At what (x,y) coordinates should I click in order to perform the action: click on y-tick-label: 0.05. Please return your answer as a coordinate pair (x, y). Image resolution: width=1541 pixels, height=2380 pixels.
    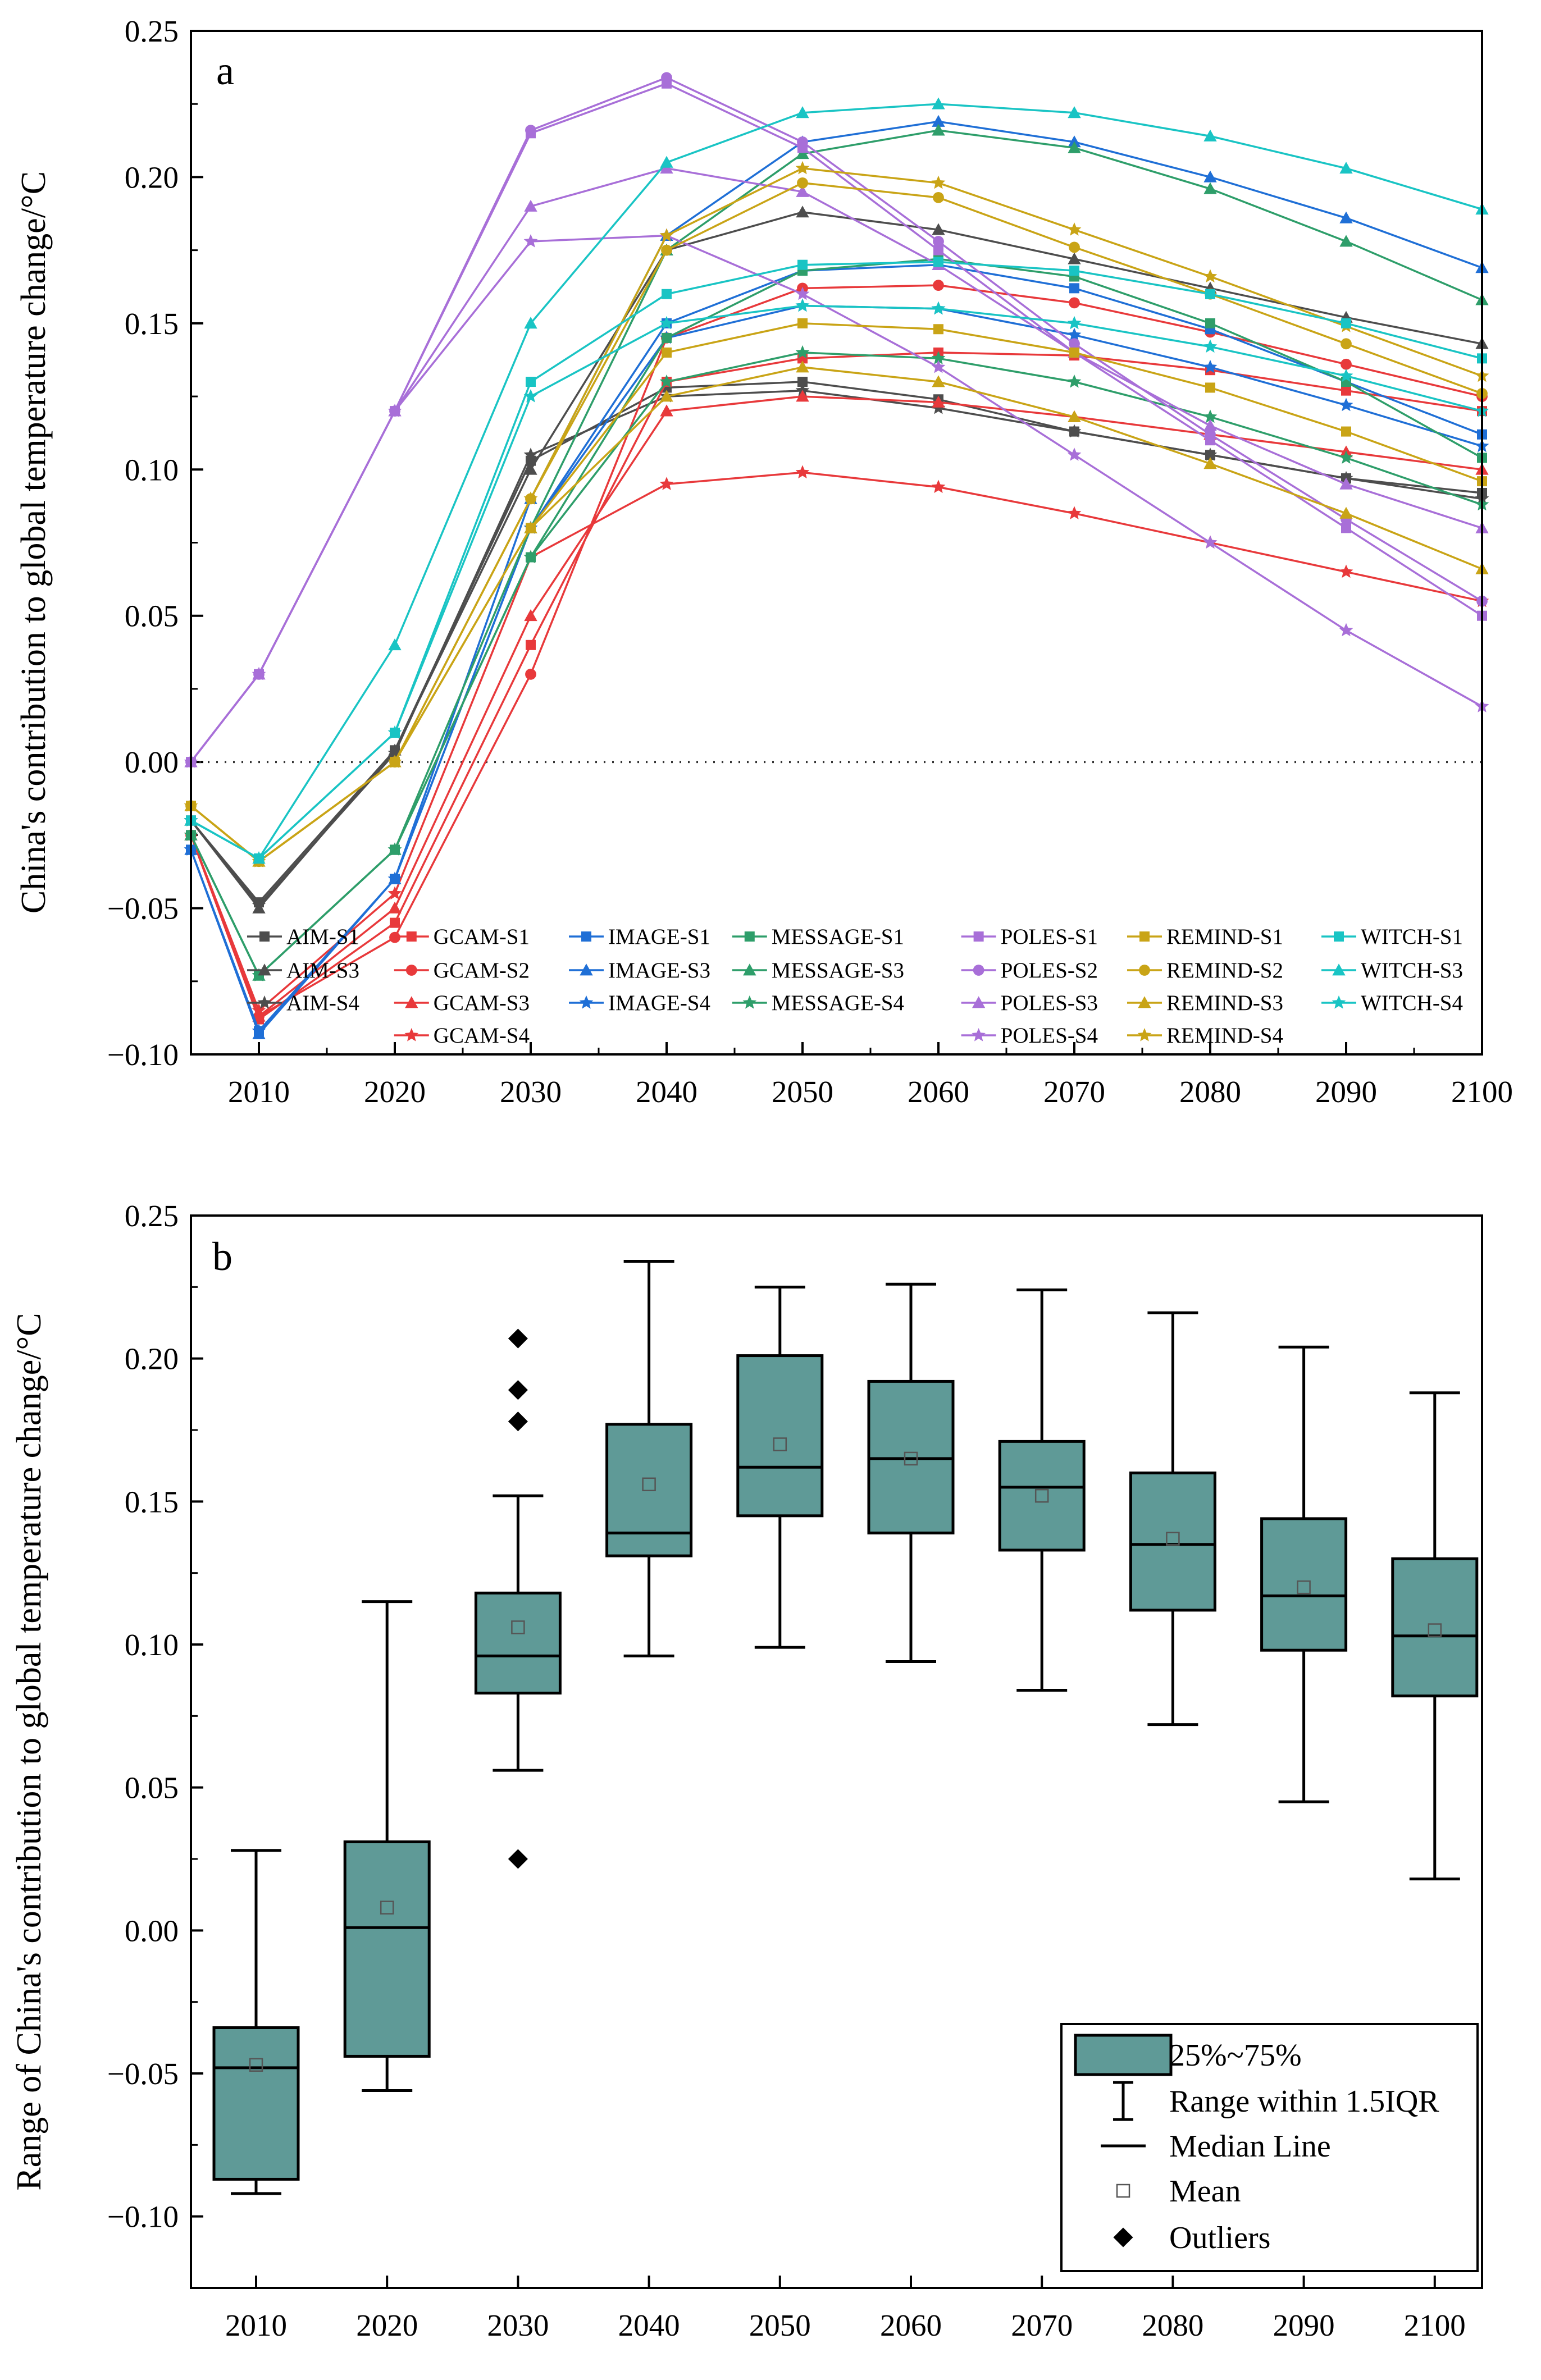
    Looking at the image, I should click on (152, 616).